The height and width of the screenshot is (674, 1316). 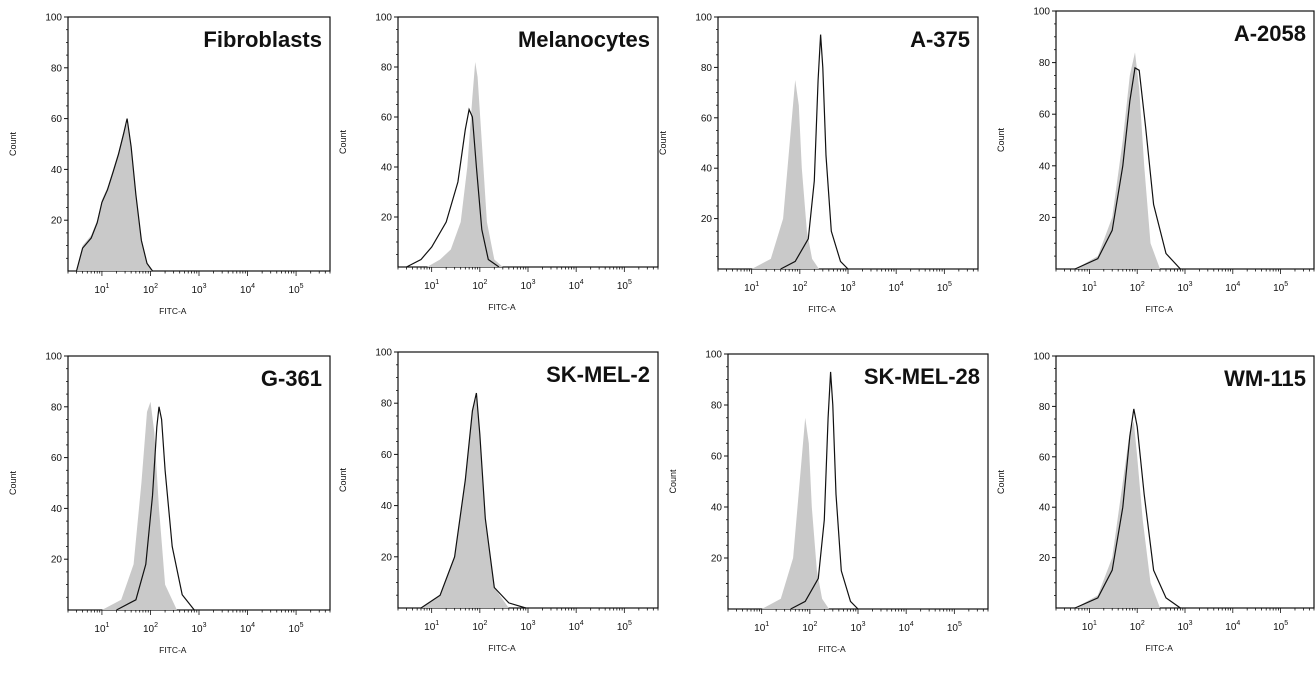 What do you see at coordinates (1265, 378) in the screenshot?
I see `panel-title: WM-115` at bounding box center [1265, 378].